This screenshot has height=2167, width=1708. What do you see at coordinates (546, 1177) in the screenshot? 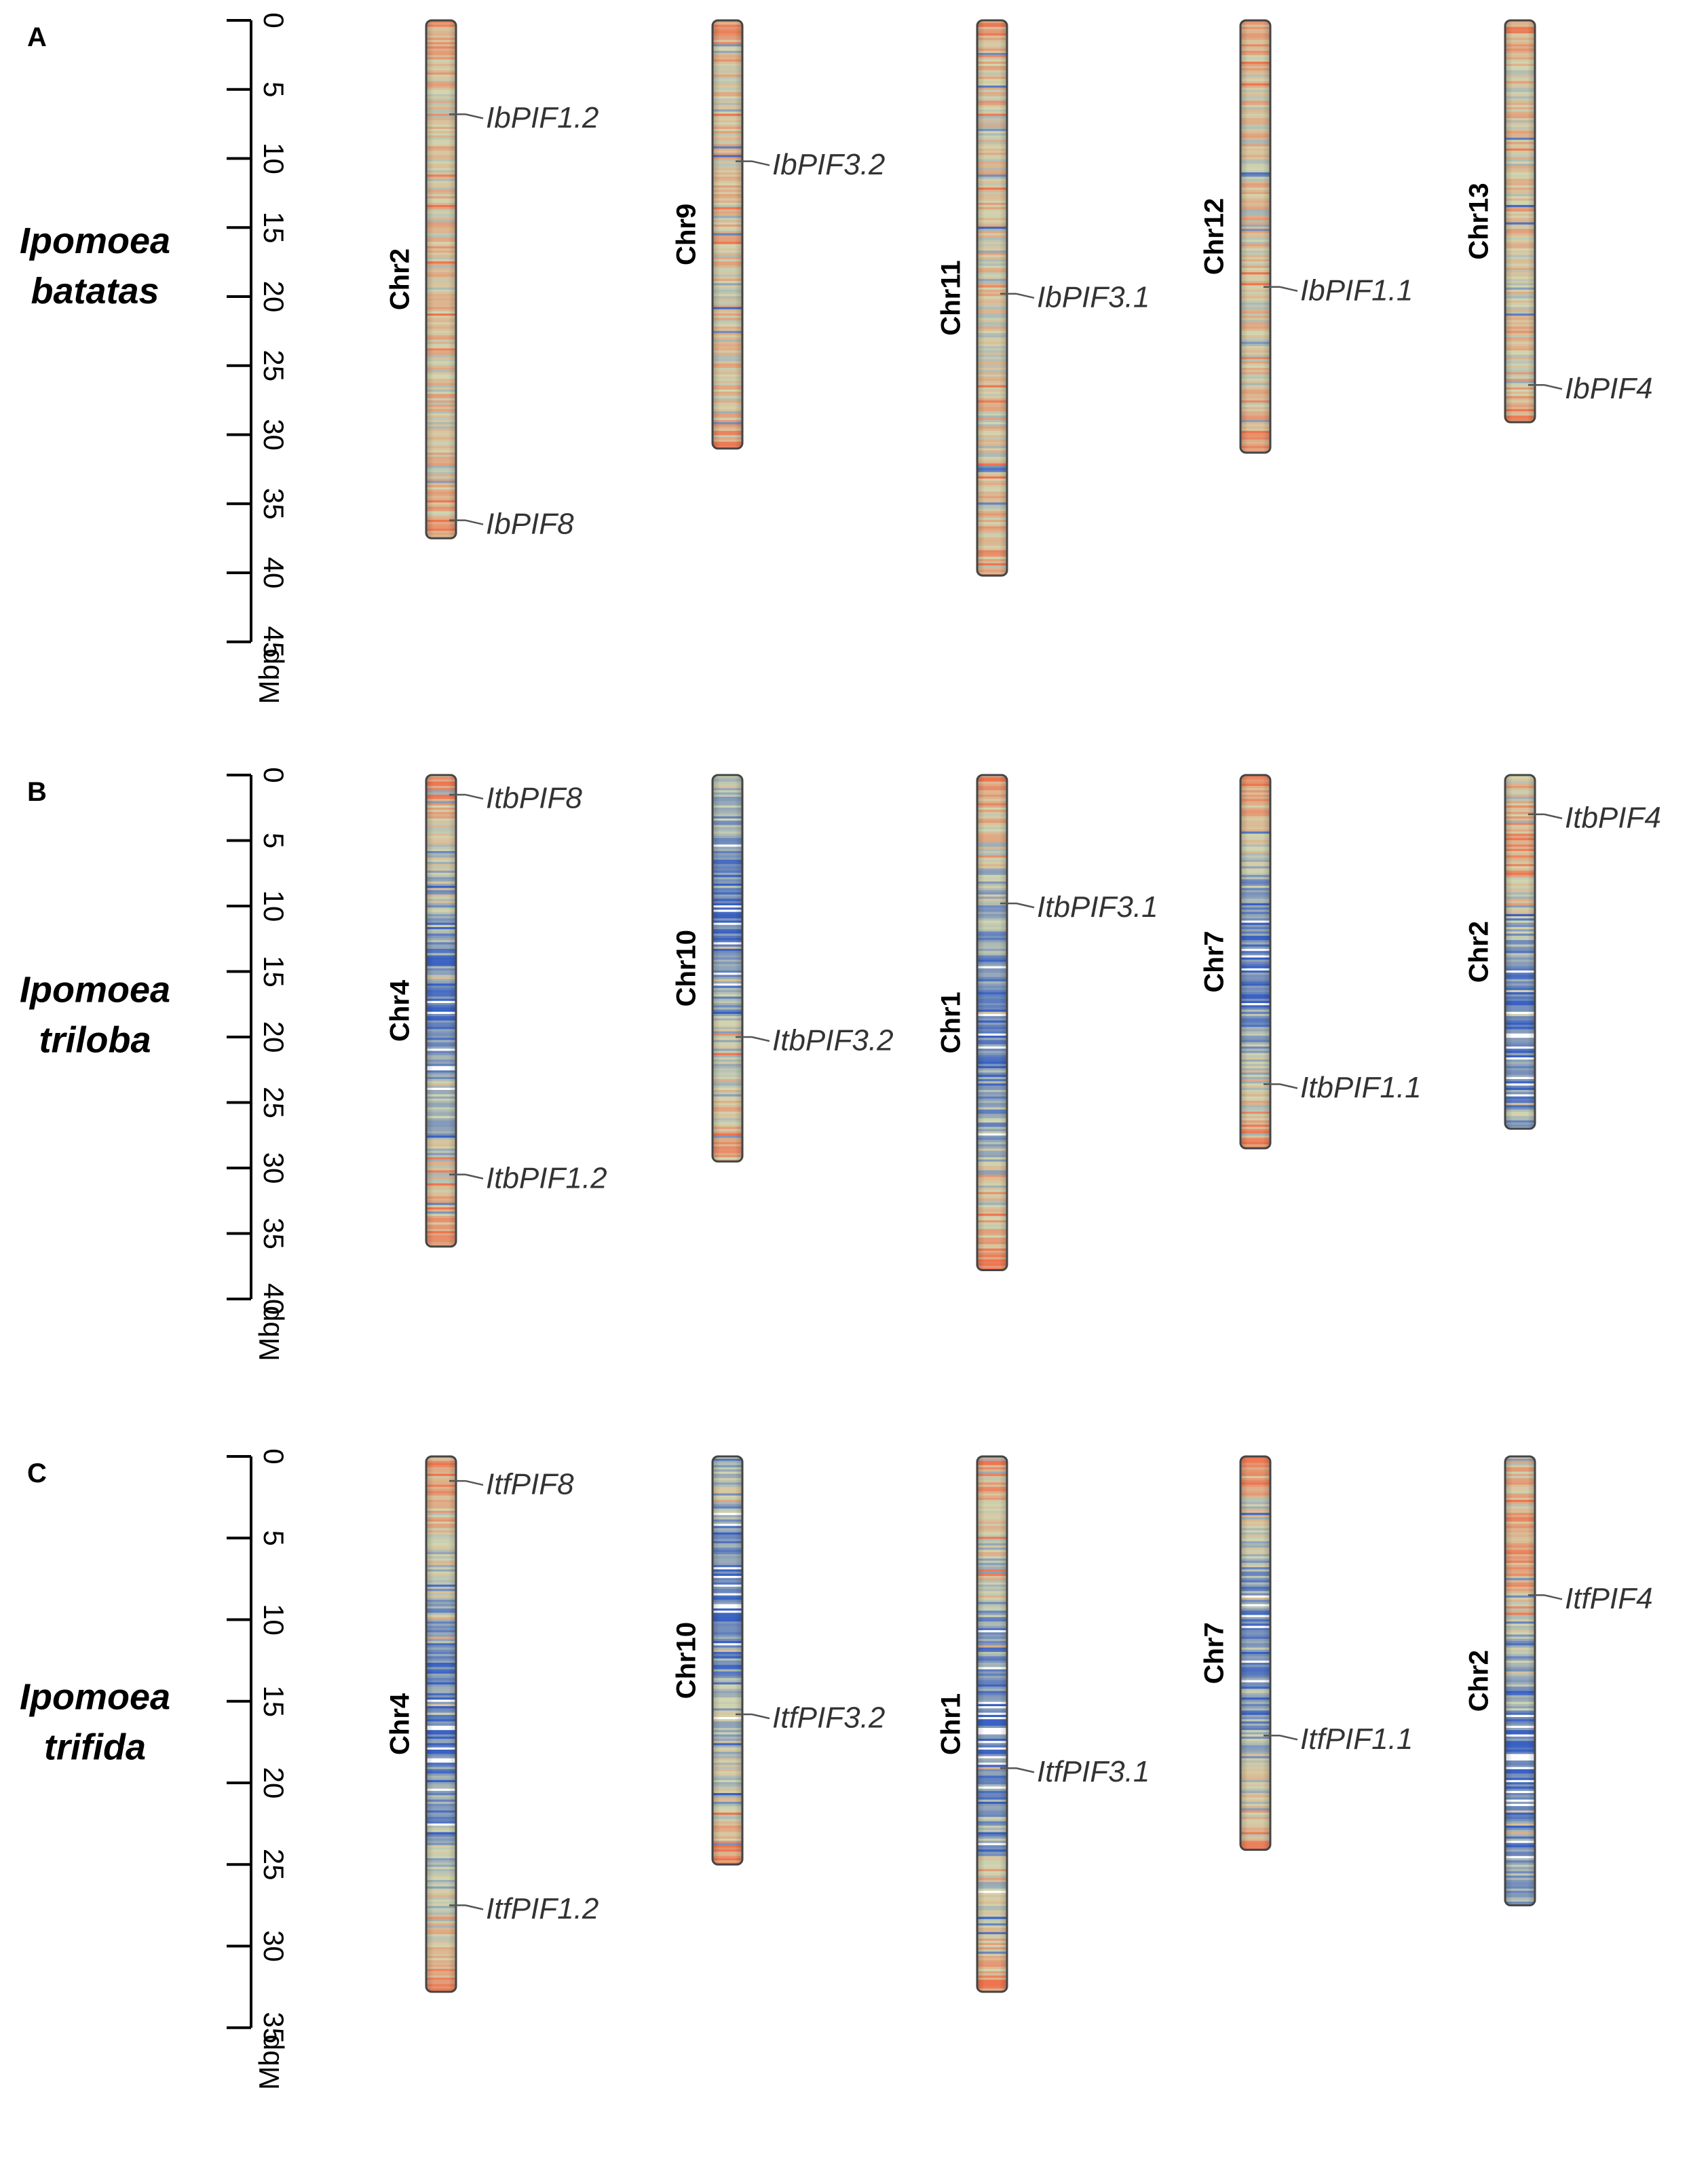
I see `gene-label: ItbPIF1.2` at bounding box center [546, 1177].